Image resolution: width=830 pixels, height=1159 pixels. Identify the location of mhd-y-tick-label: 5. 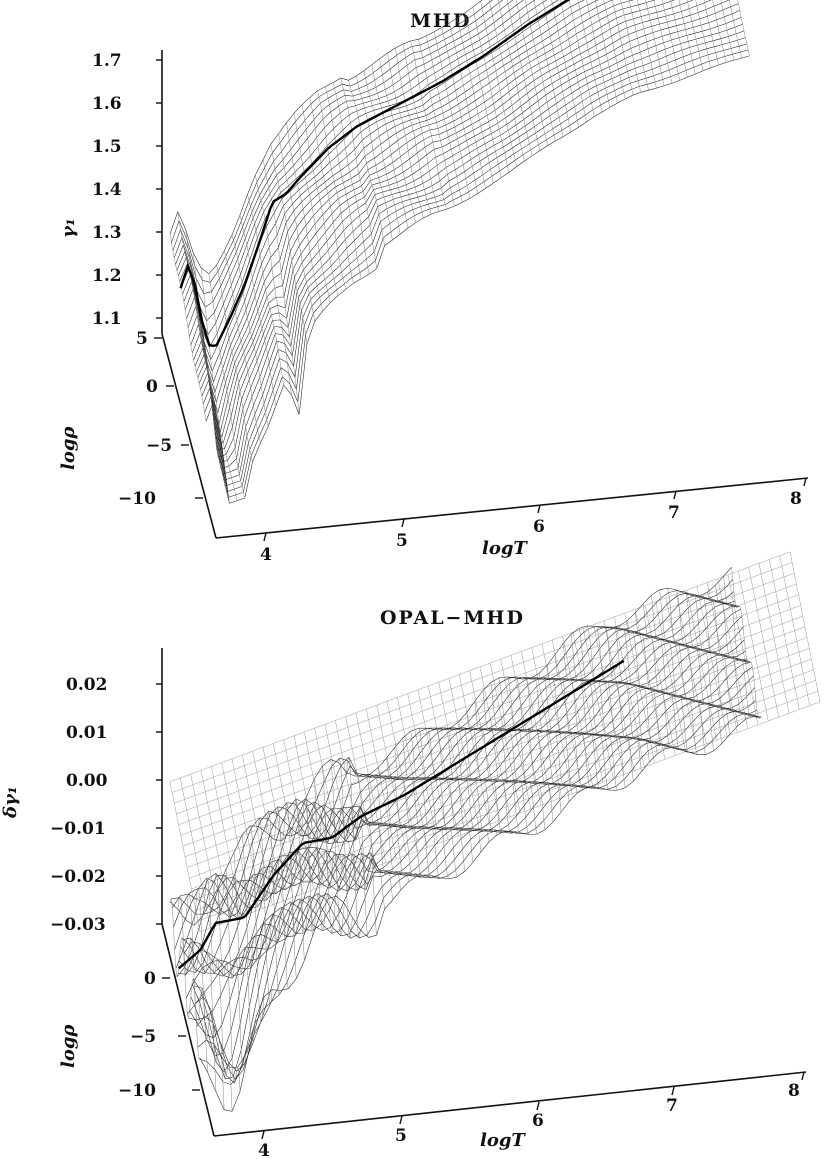
(142, 339).